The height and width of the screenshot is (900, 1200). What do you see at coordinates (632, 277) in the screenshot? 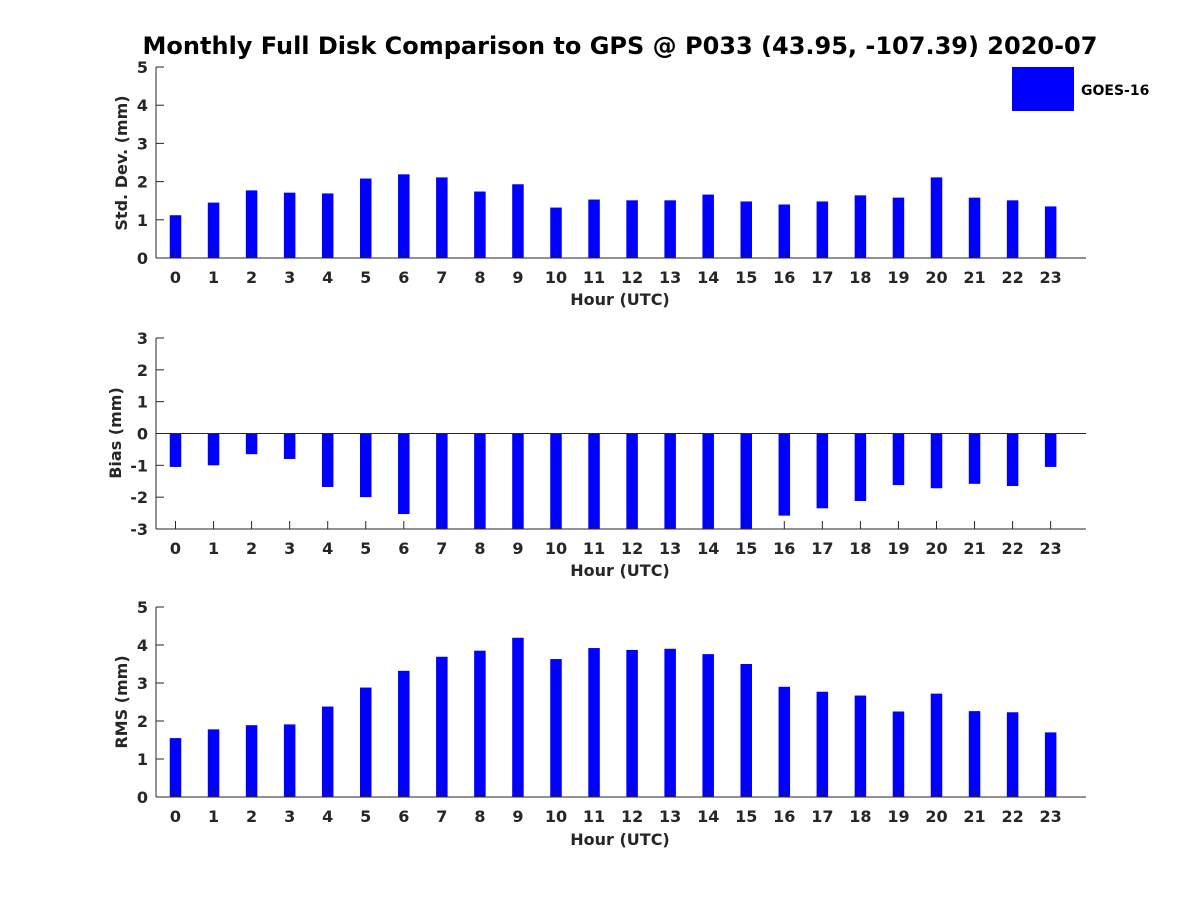
I see `x-tick-label-std-dev-12: 12` at bounding box center [632, 277].